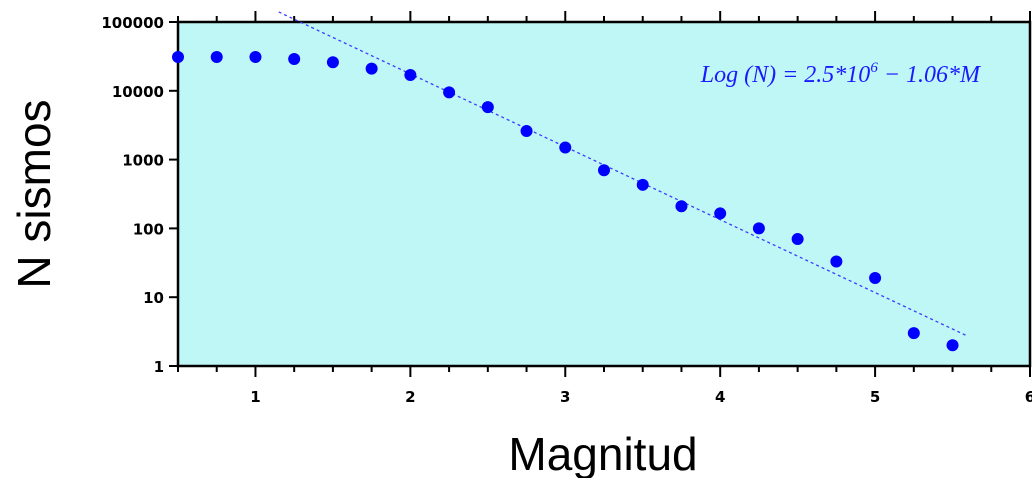 This screenshot has height=478, width=1032. Describe the element at coordinates (785, 75) in the screenshot. I see `fit-equation-text: Log (N) = 2.5*10` at that location.